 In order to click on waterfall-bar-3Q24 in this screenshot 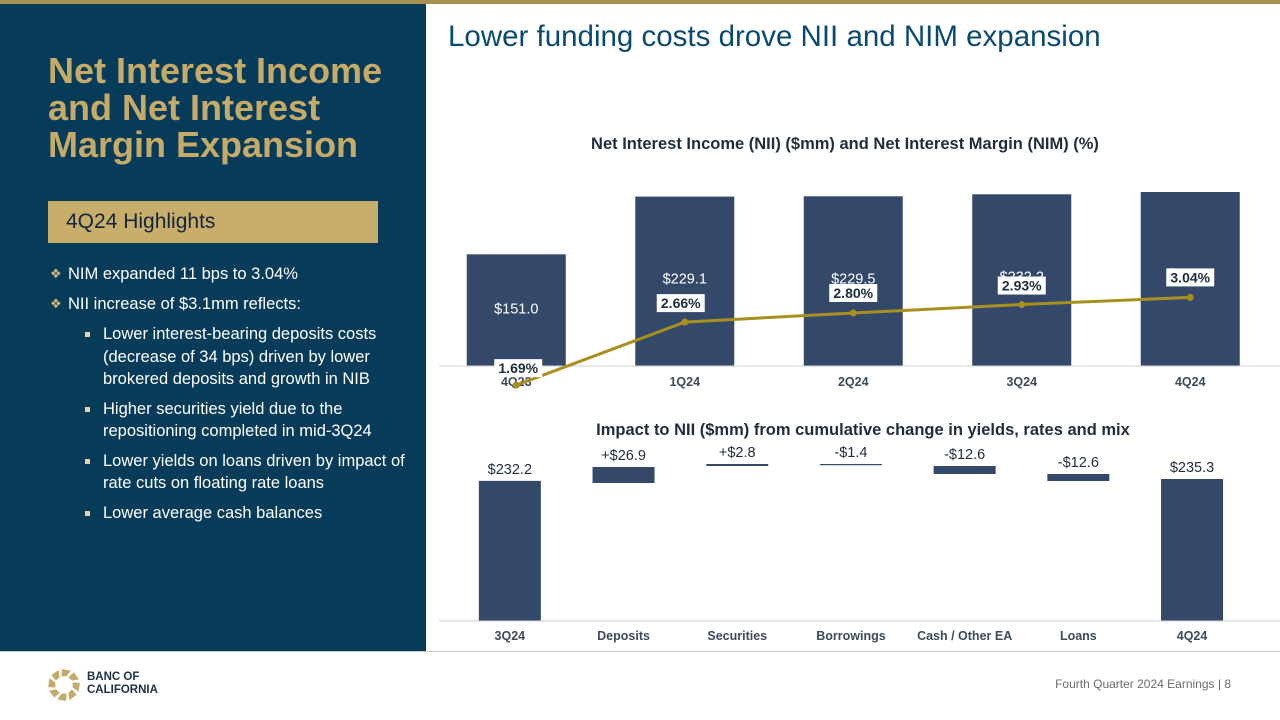, I will do `click(509, 550)`.